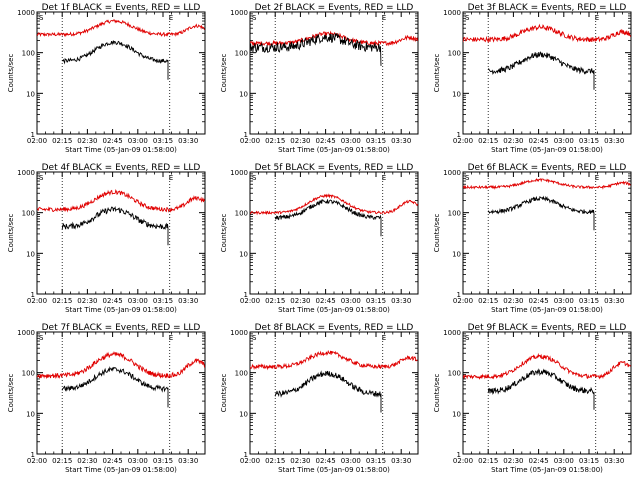  What do you see at coordinates (121, 8) in the screenshot?
I see `panel-title: Det 1f BLACK = Events, RED = LLD` at bounding box center [121, 8].